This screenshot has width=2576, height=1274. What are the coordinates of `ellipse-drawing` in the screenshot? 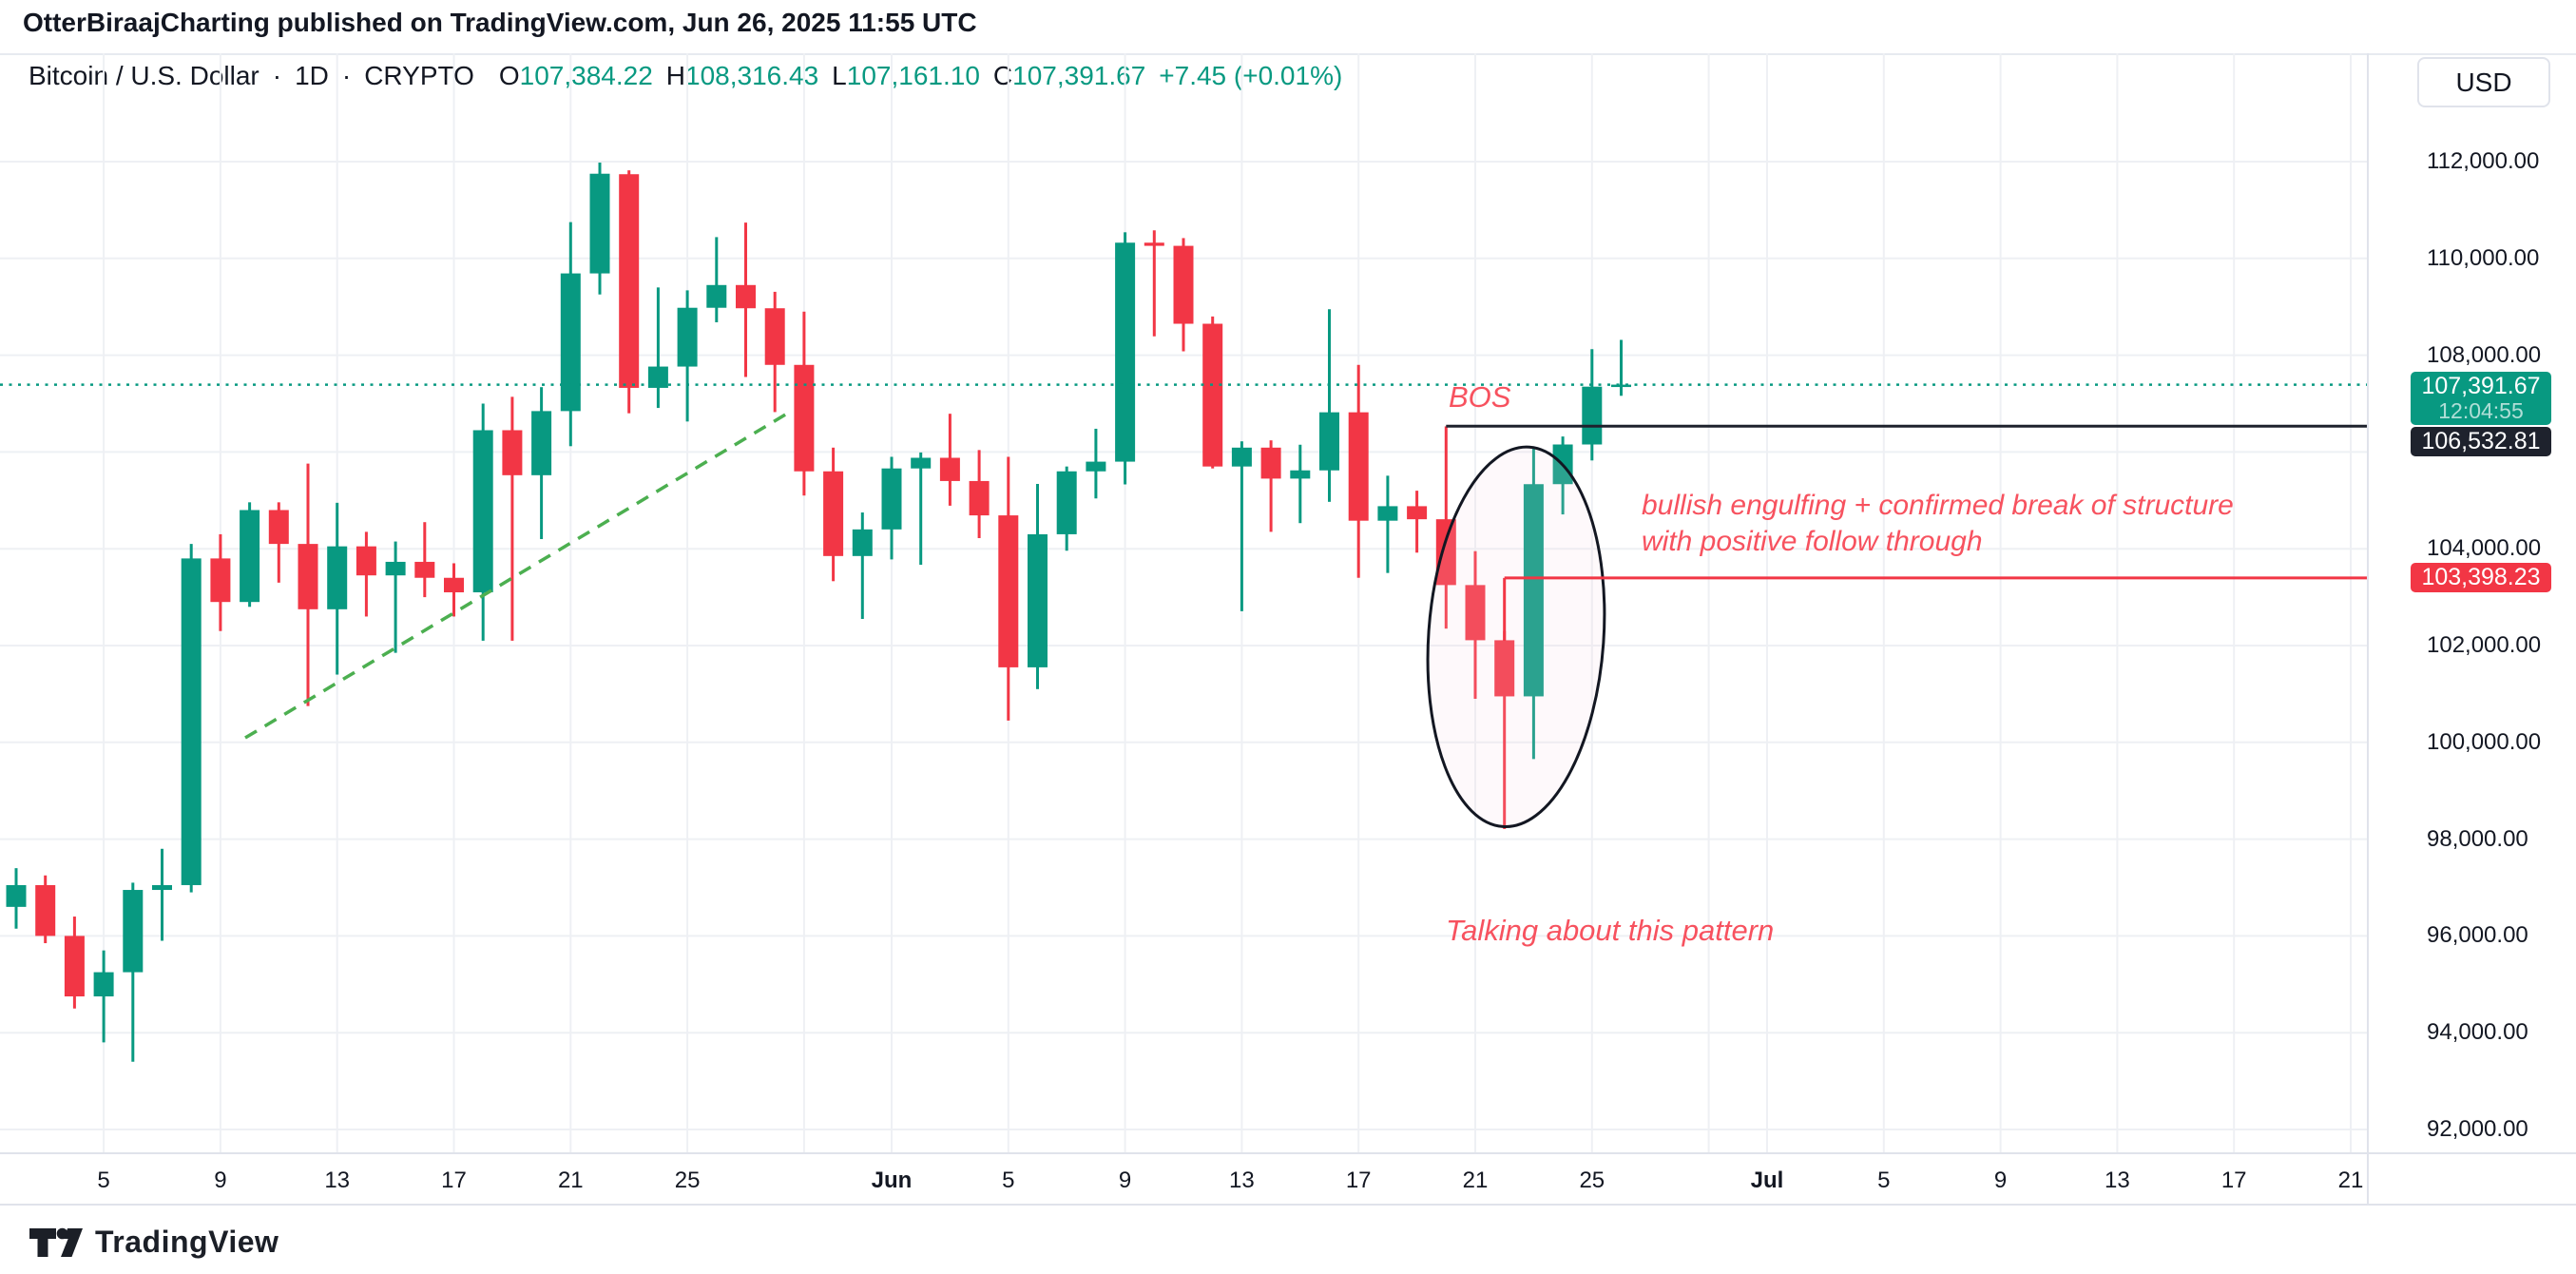 It's located at (1516, 636).